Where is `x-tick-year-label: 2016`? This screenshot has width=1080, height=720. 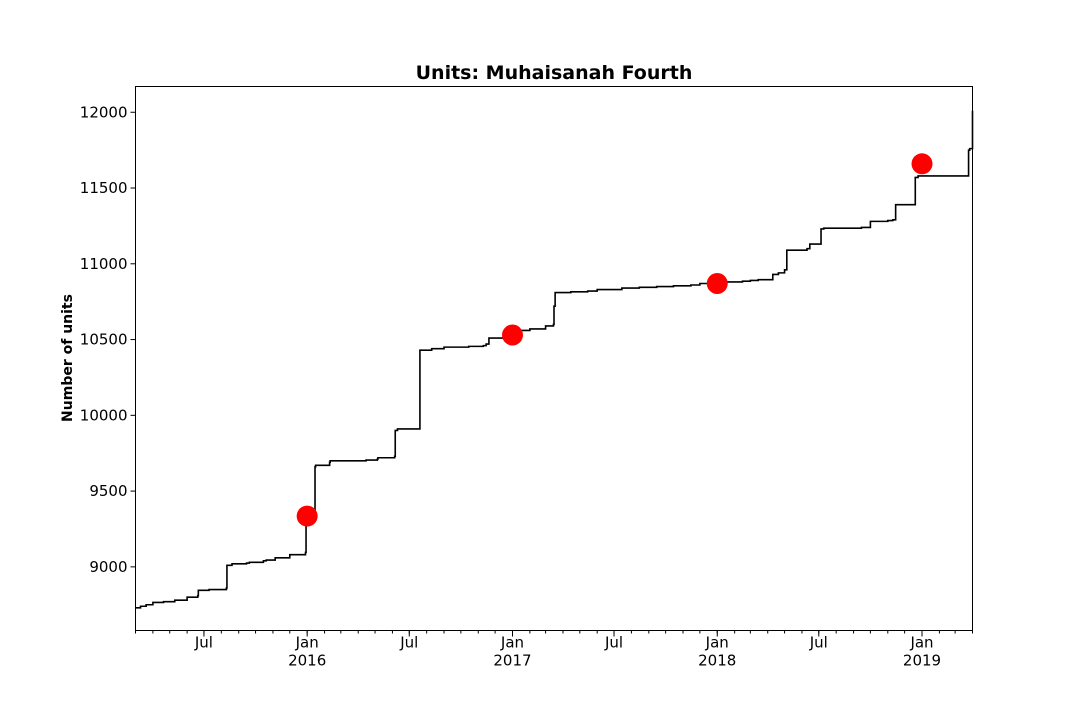
x-tick-year-label: 2016 is located at coordinates (307, 661).